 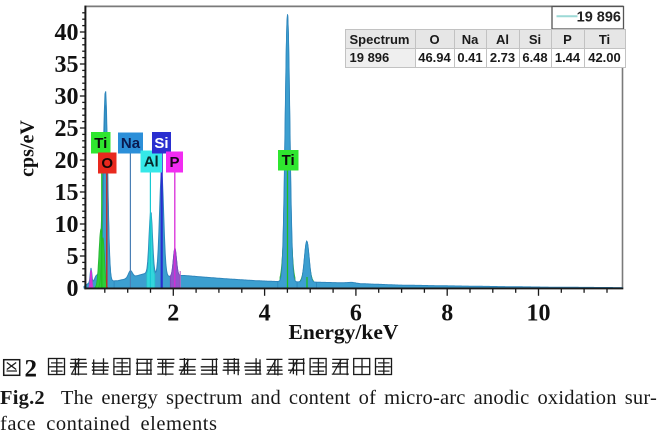 What do you see at coordinates (356, 314) in the screenshot?
I see `svg-text: 6` at bounding box center [356, 314].